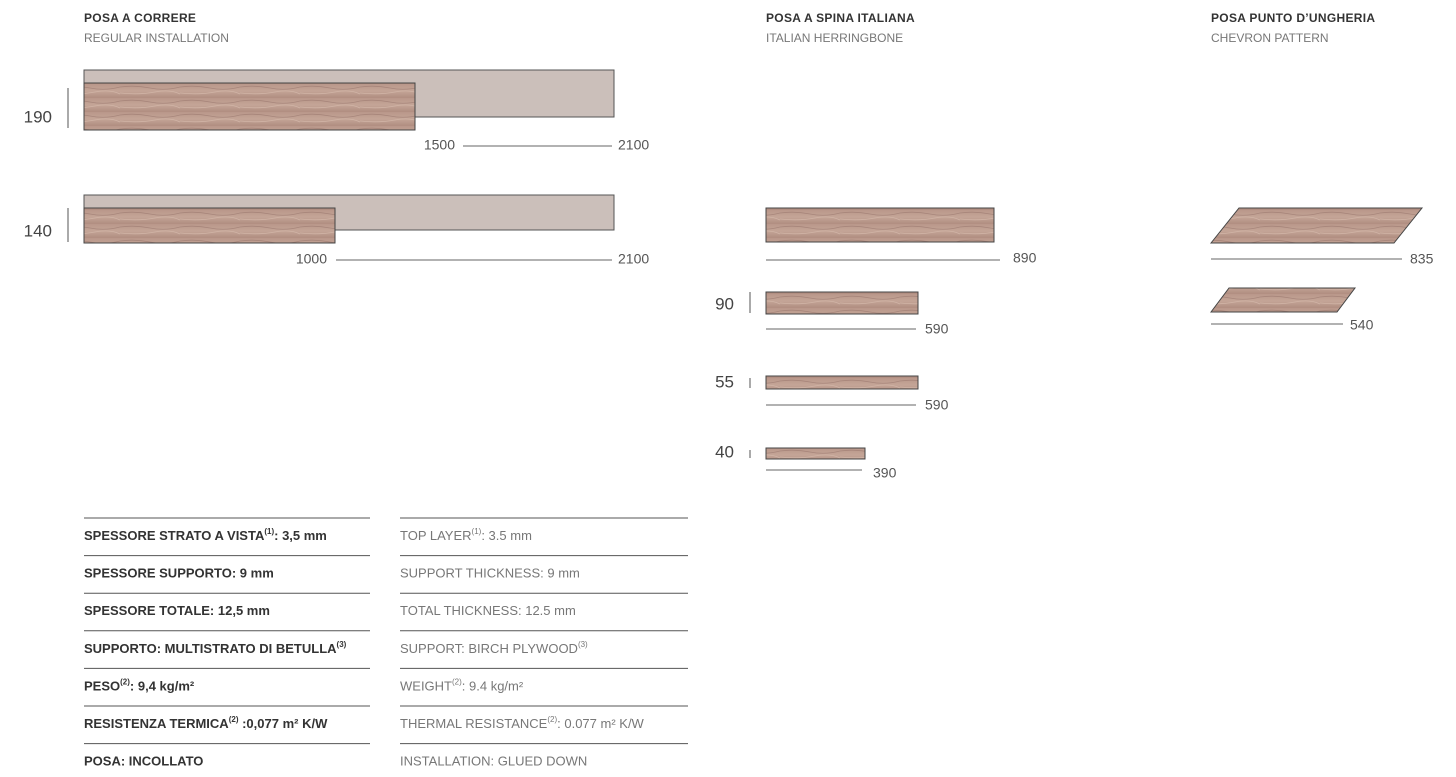 This screenshot has width=1456, height=777. Describe the element at coordinates (724, 381) in the screenshot. I see `plank-width: 55` at that location.